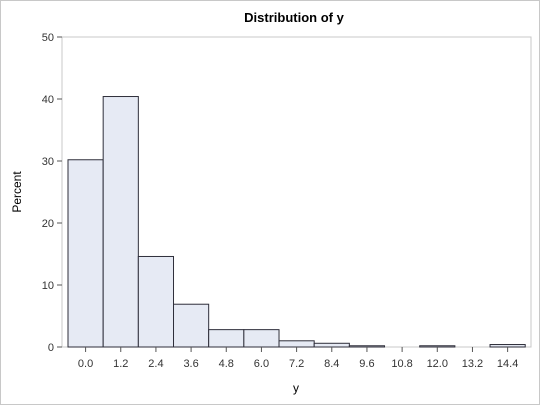 The image size is (540, 405). Describe the element at coordinates (367, 346) in the screenshot. I see `bar-9.6` at that location.